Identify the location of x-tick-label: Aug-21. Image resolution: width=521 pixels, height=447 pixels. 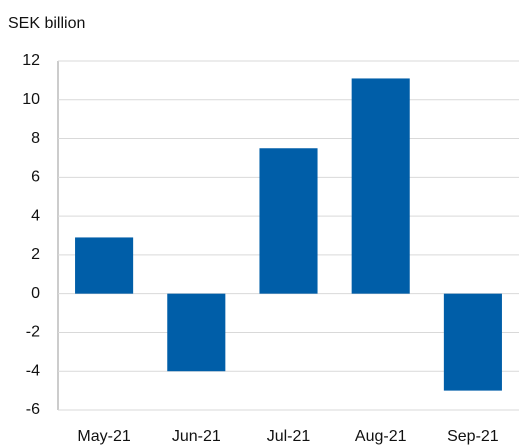
(381, 436).